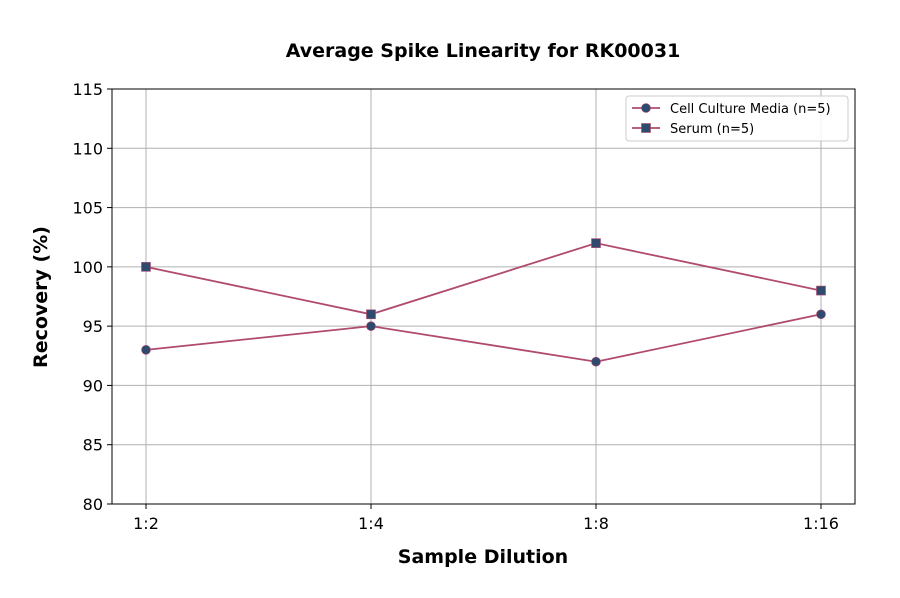 The height and width of the screenshot is (598, 900). Describe the element at coordinates (93, 504) in the screenshot. I see `y-tick-label: 80` at that location.